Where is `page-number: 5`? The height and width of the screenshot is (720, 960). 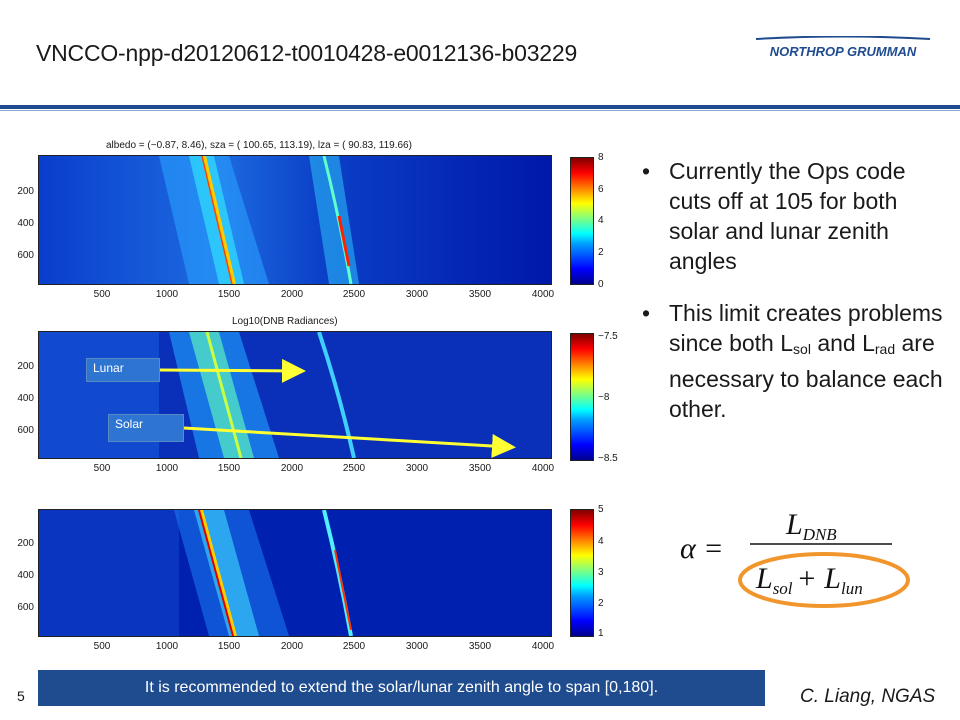 page-number: 5 is located at coordinates (21, 696).